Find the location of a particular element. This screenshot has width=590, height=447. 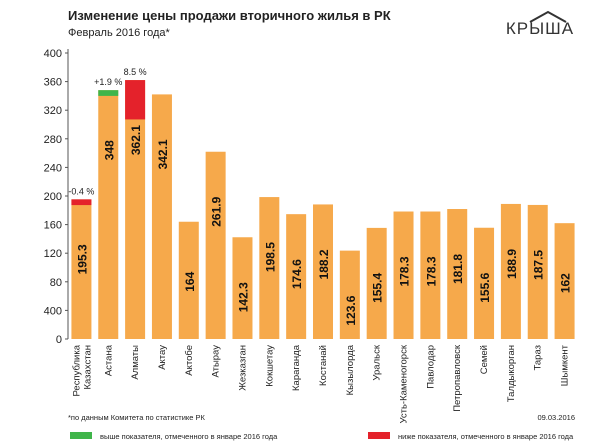

x-tick-label: Костанай is located at coordinates (323, 365).